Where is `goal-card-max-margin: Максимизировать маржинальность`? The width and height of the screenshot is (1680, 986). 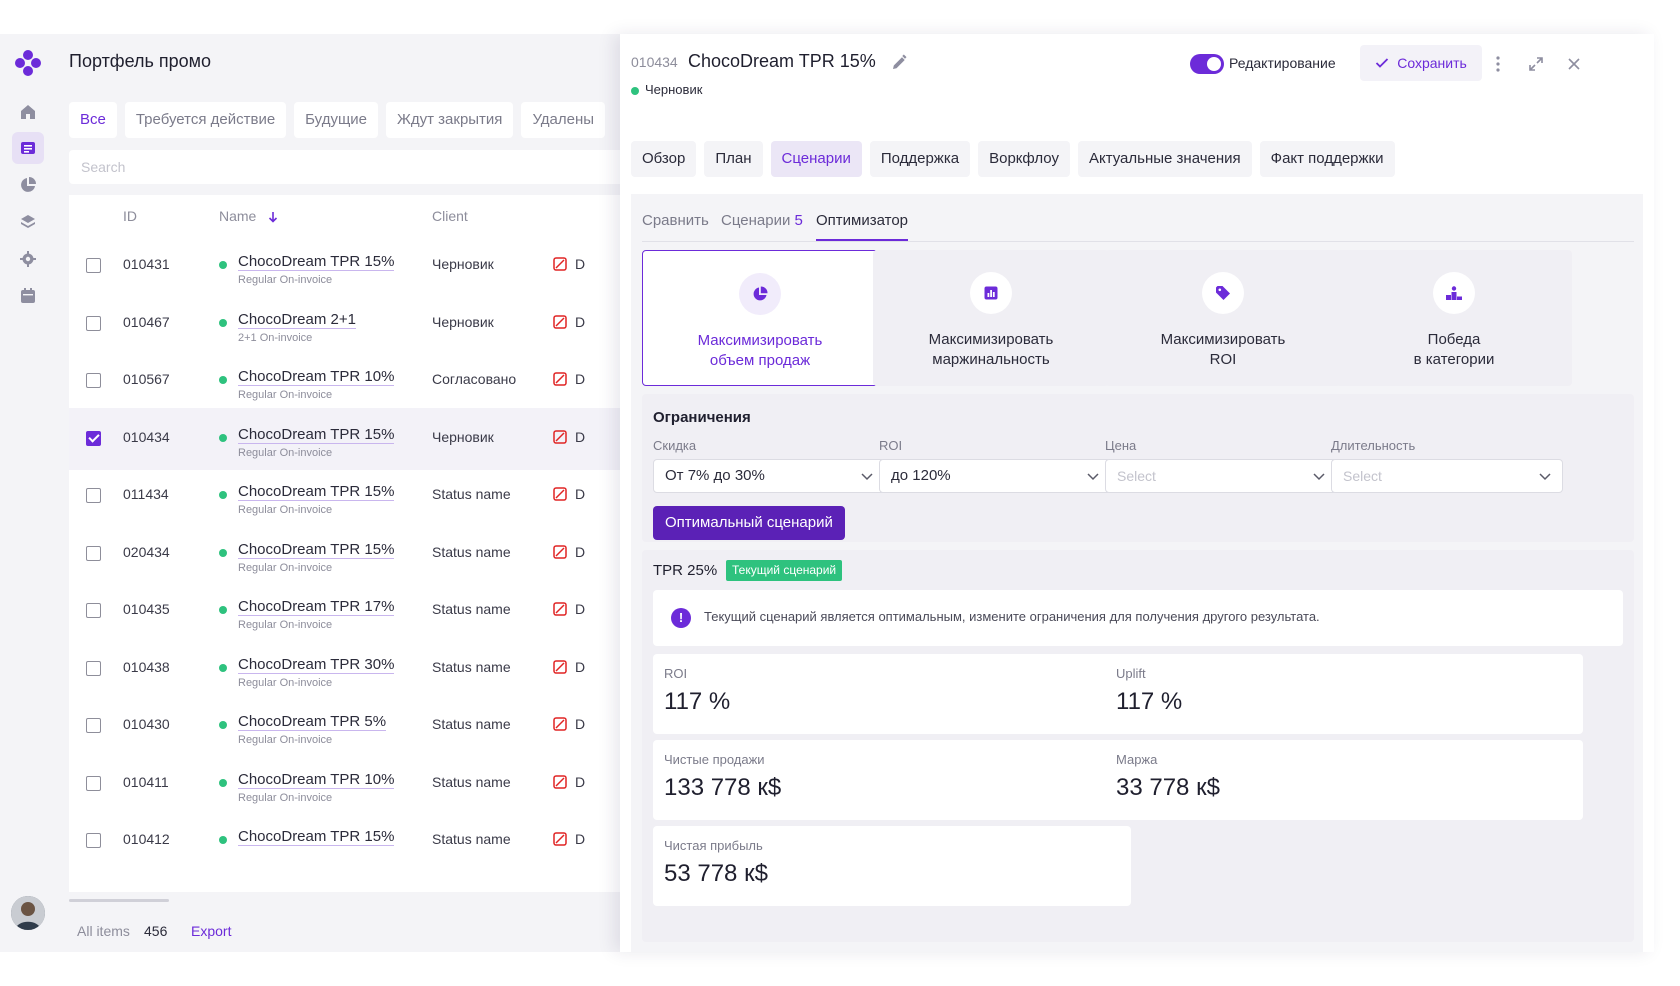
goal-card-max-margin: Максимизировать маржинальность is located at coordinates (991, 318).